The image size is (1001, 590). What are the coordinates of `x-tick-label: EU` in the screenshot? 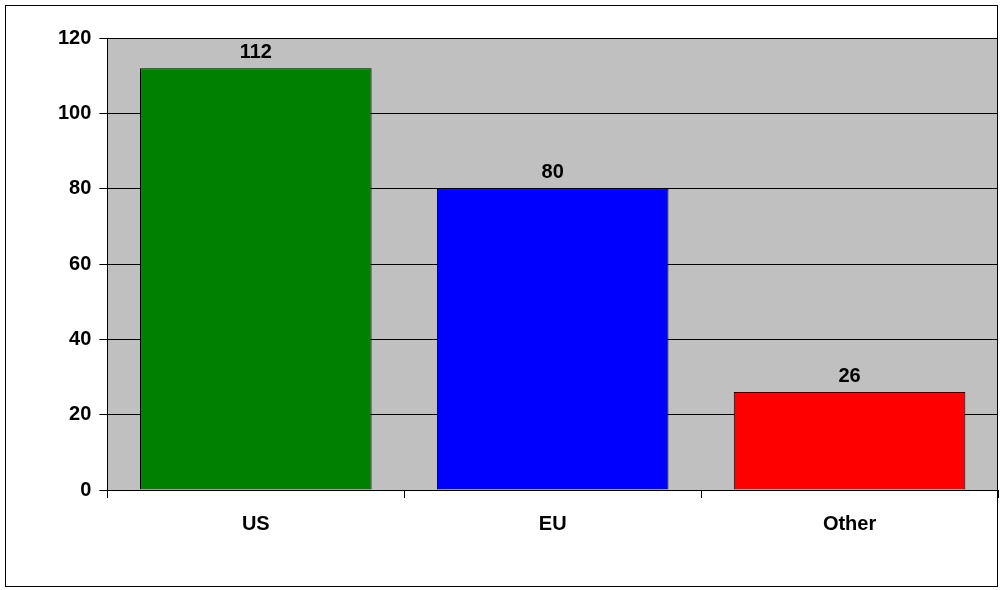 It's located at (552, 522).